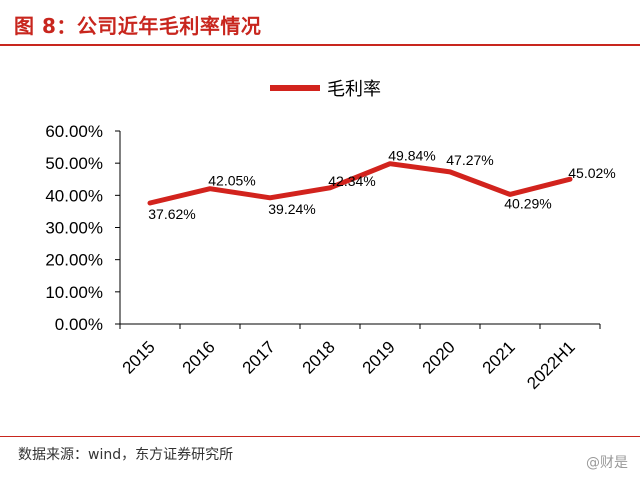  I want to click on data-label: 45.02%, so click(591, 173).